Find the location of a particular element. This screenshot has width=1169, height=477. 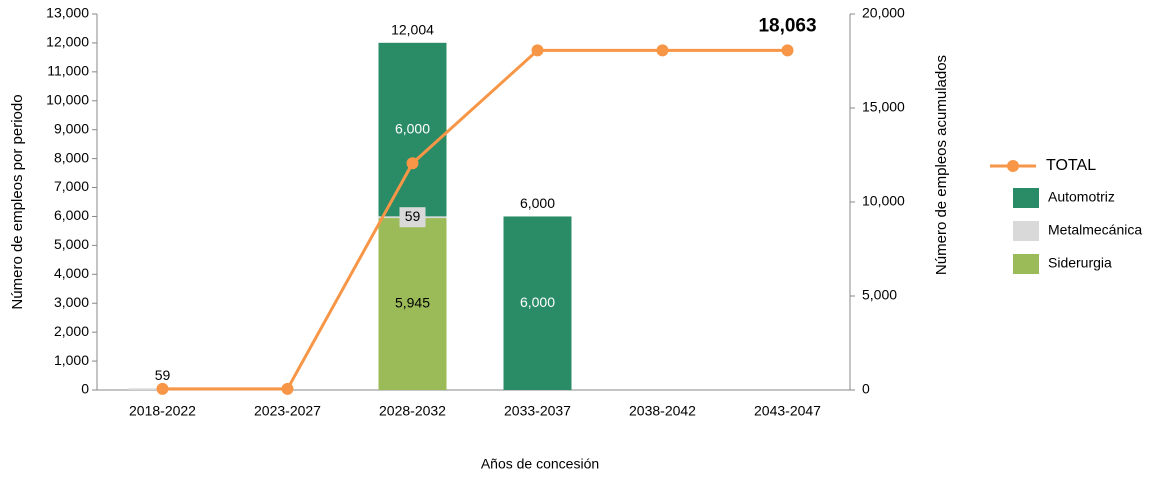

y-tick-label: 12,000 is located at coordinates (67, 42).